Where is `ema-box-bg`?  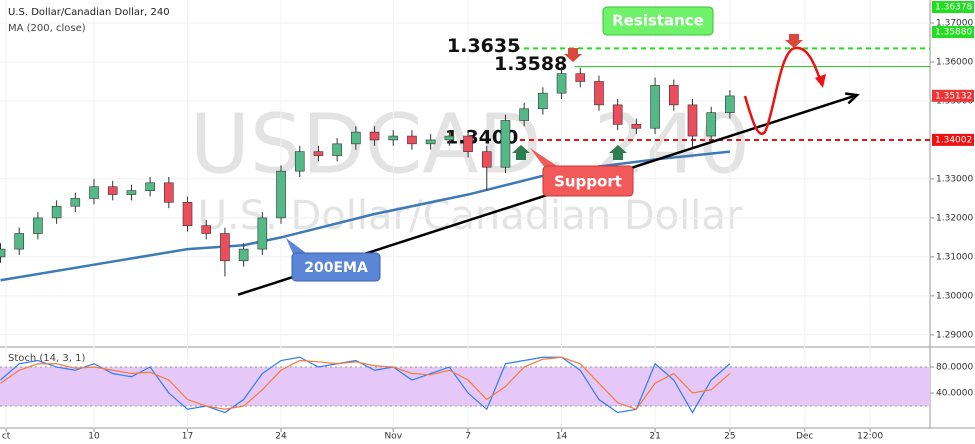
ema-box-bg is located at coordinates (336, 267).